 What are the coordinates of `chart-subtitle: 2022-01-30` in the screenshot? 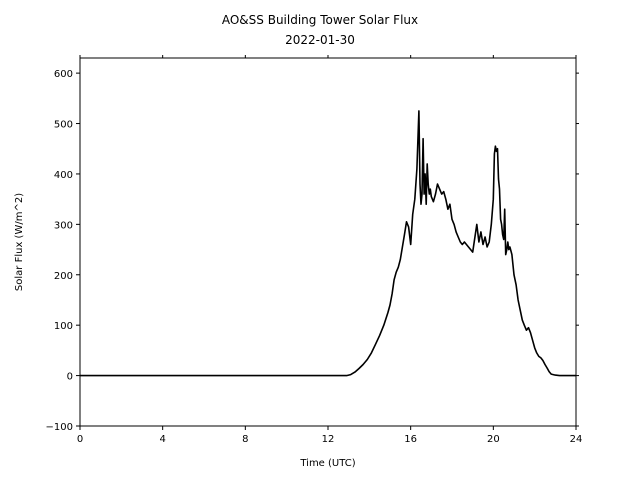 It's located at (320, 40).